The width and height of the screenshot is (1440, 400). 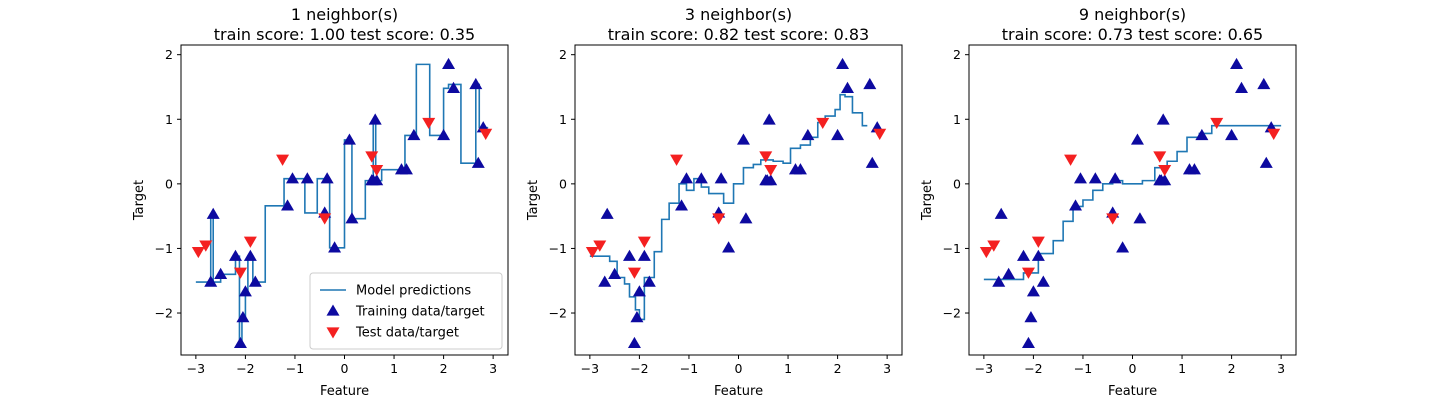 What do you see at coordinates (1132, 14) in the screenshot?
I see `chart-title-line: 9 neighbor(s)` at bounding box center [1132, 14].